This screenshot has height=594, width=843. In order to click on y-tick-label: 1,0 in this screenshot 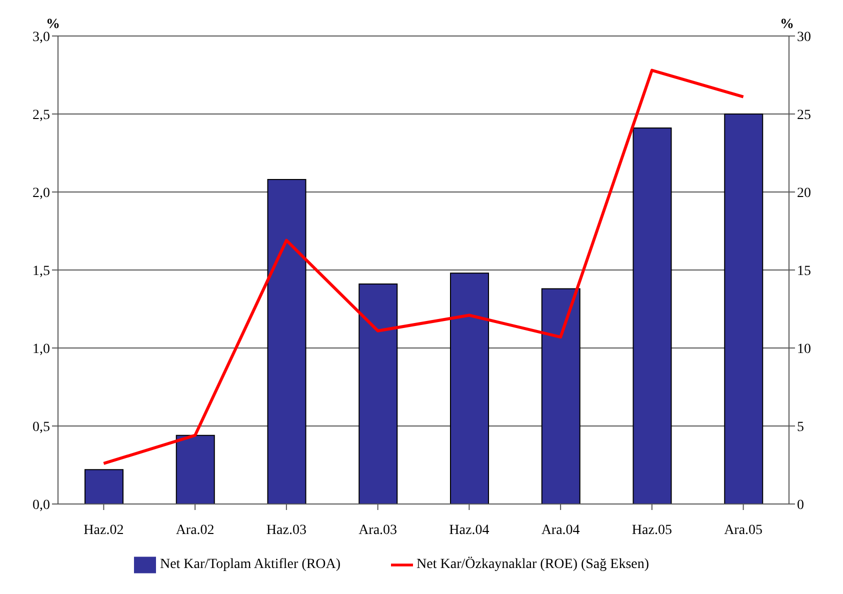, I will do `click(41, 349)`.